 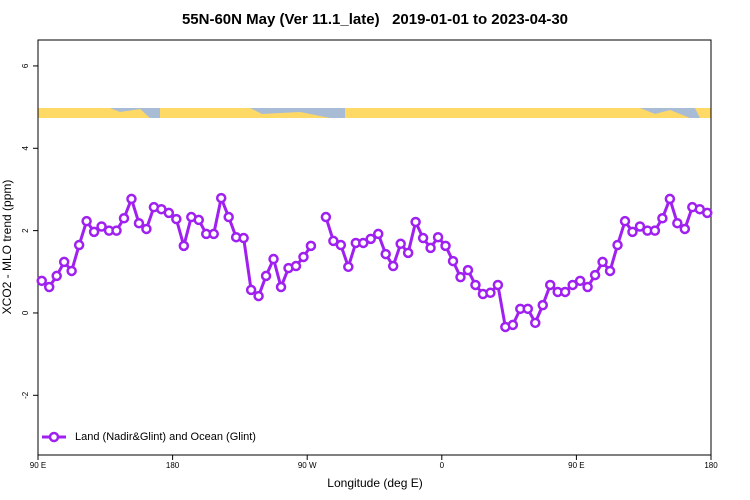 What do you see at coordinates (374, 483) in the screenshot?
I see `x-axis-label: Longitude (deg E)` at bounding box center [374, 483].